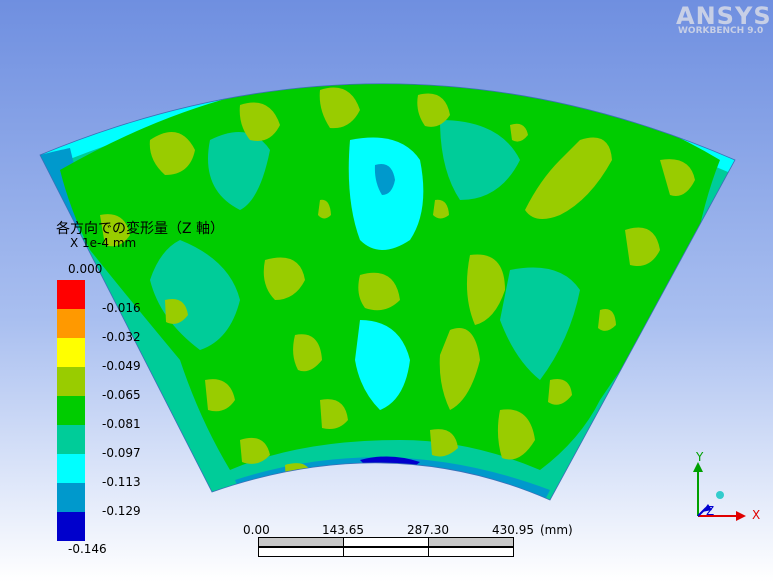 This screenshot has height=582, width=773. I want to click on ansys-logo: ANSYS WORKBENCH 9.0, so click(724, 20).